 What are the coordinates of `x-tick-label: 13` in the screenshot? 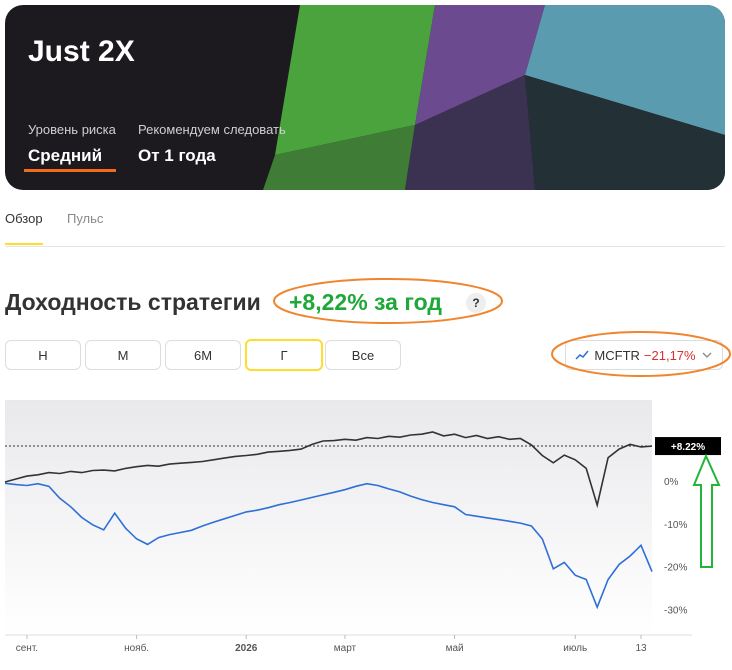 It's located at (641, 648).